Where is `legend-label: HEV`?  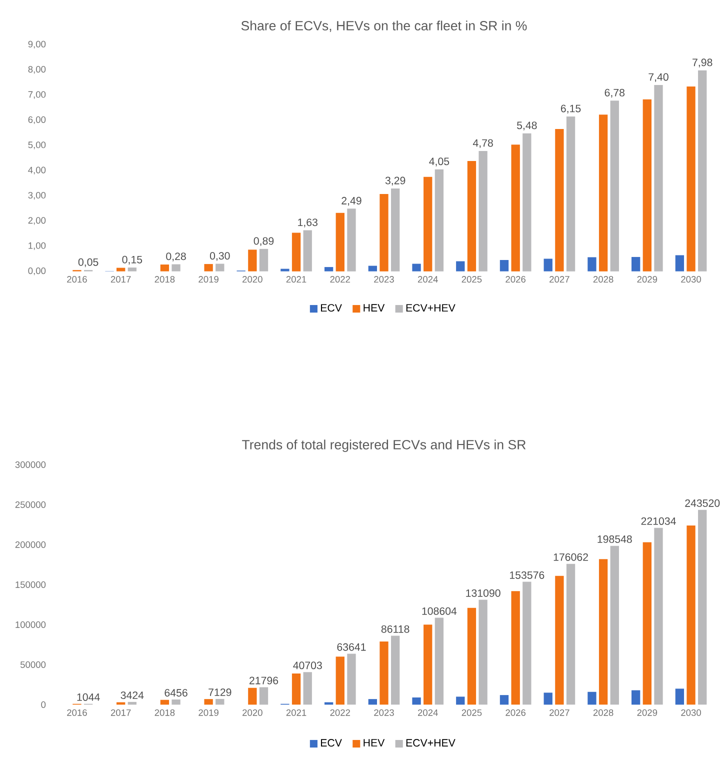 legend-label: HEV is located at coordinates (374, 742).